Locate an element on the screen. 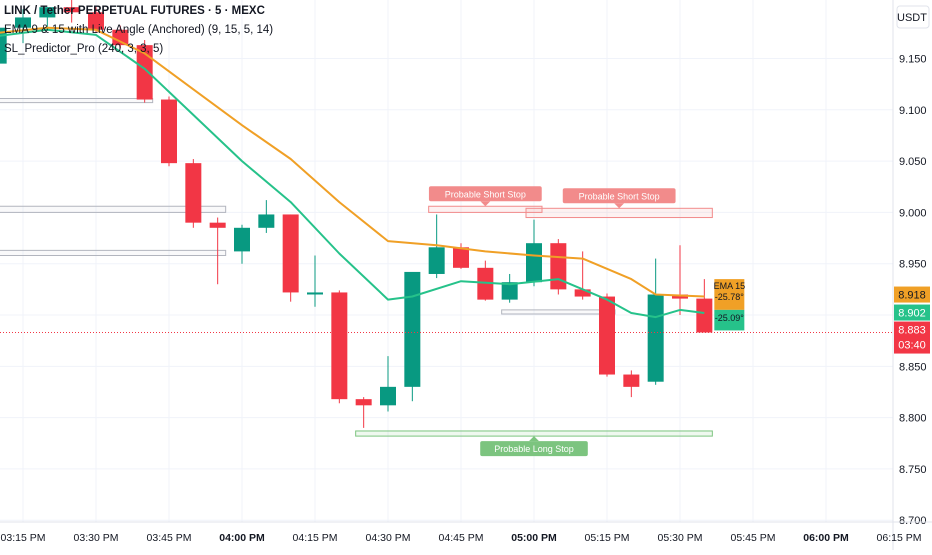 The image size is (932, 555). price-axis-bg is located at coordinates (912, 275).